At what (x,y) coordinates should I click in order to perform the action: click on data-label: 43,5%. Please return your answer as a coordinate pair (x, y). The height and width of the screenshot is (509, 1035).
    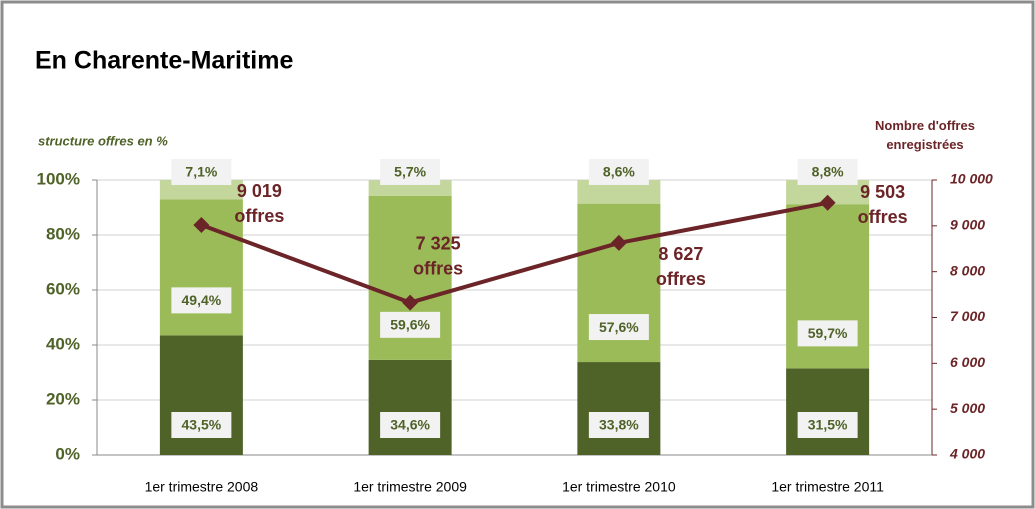
    Looking at the image, I should click on (202, 425).